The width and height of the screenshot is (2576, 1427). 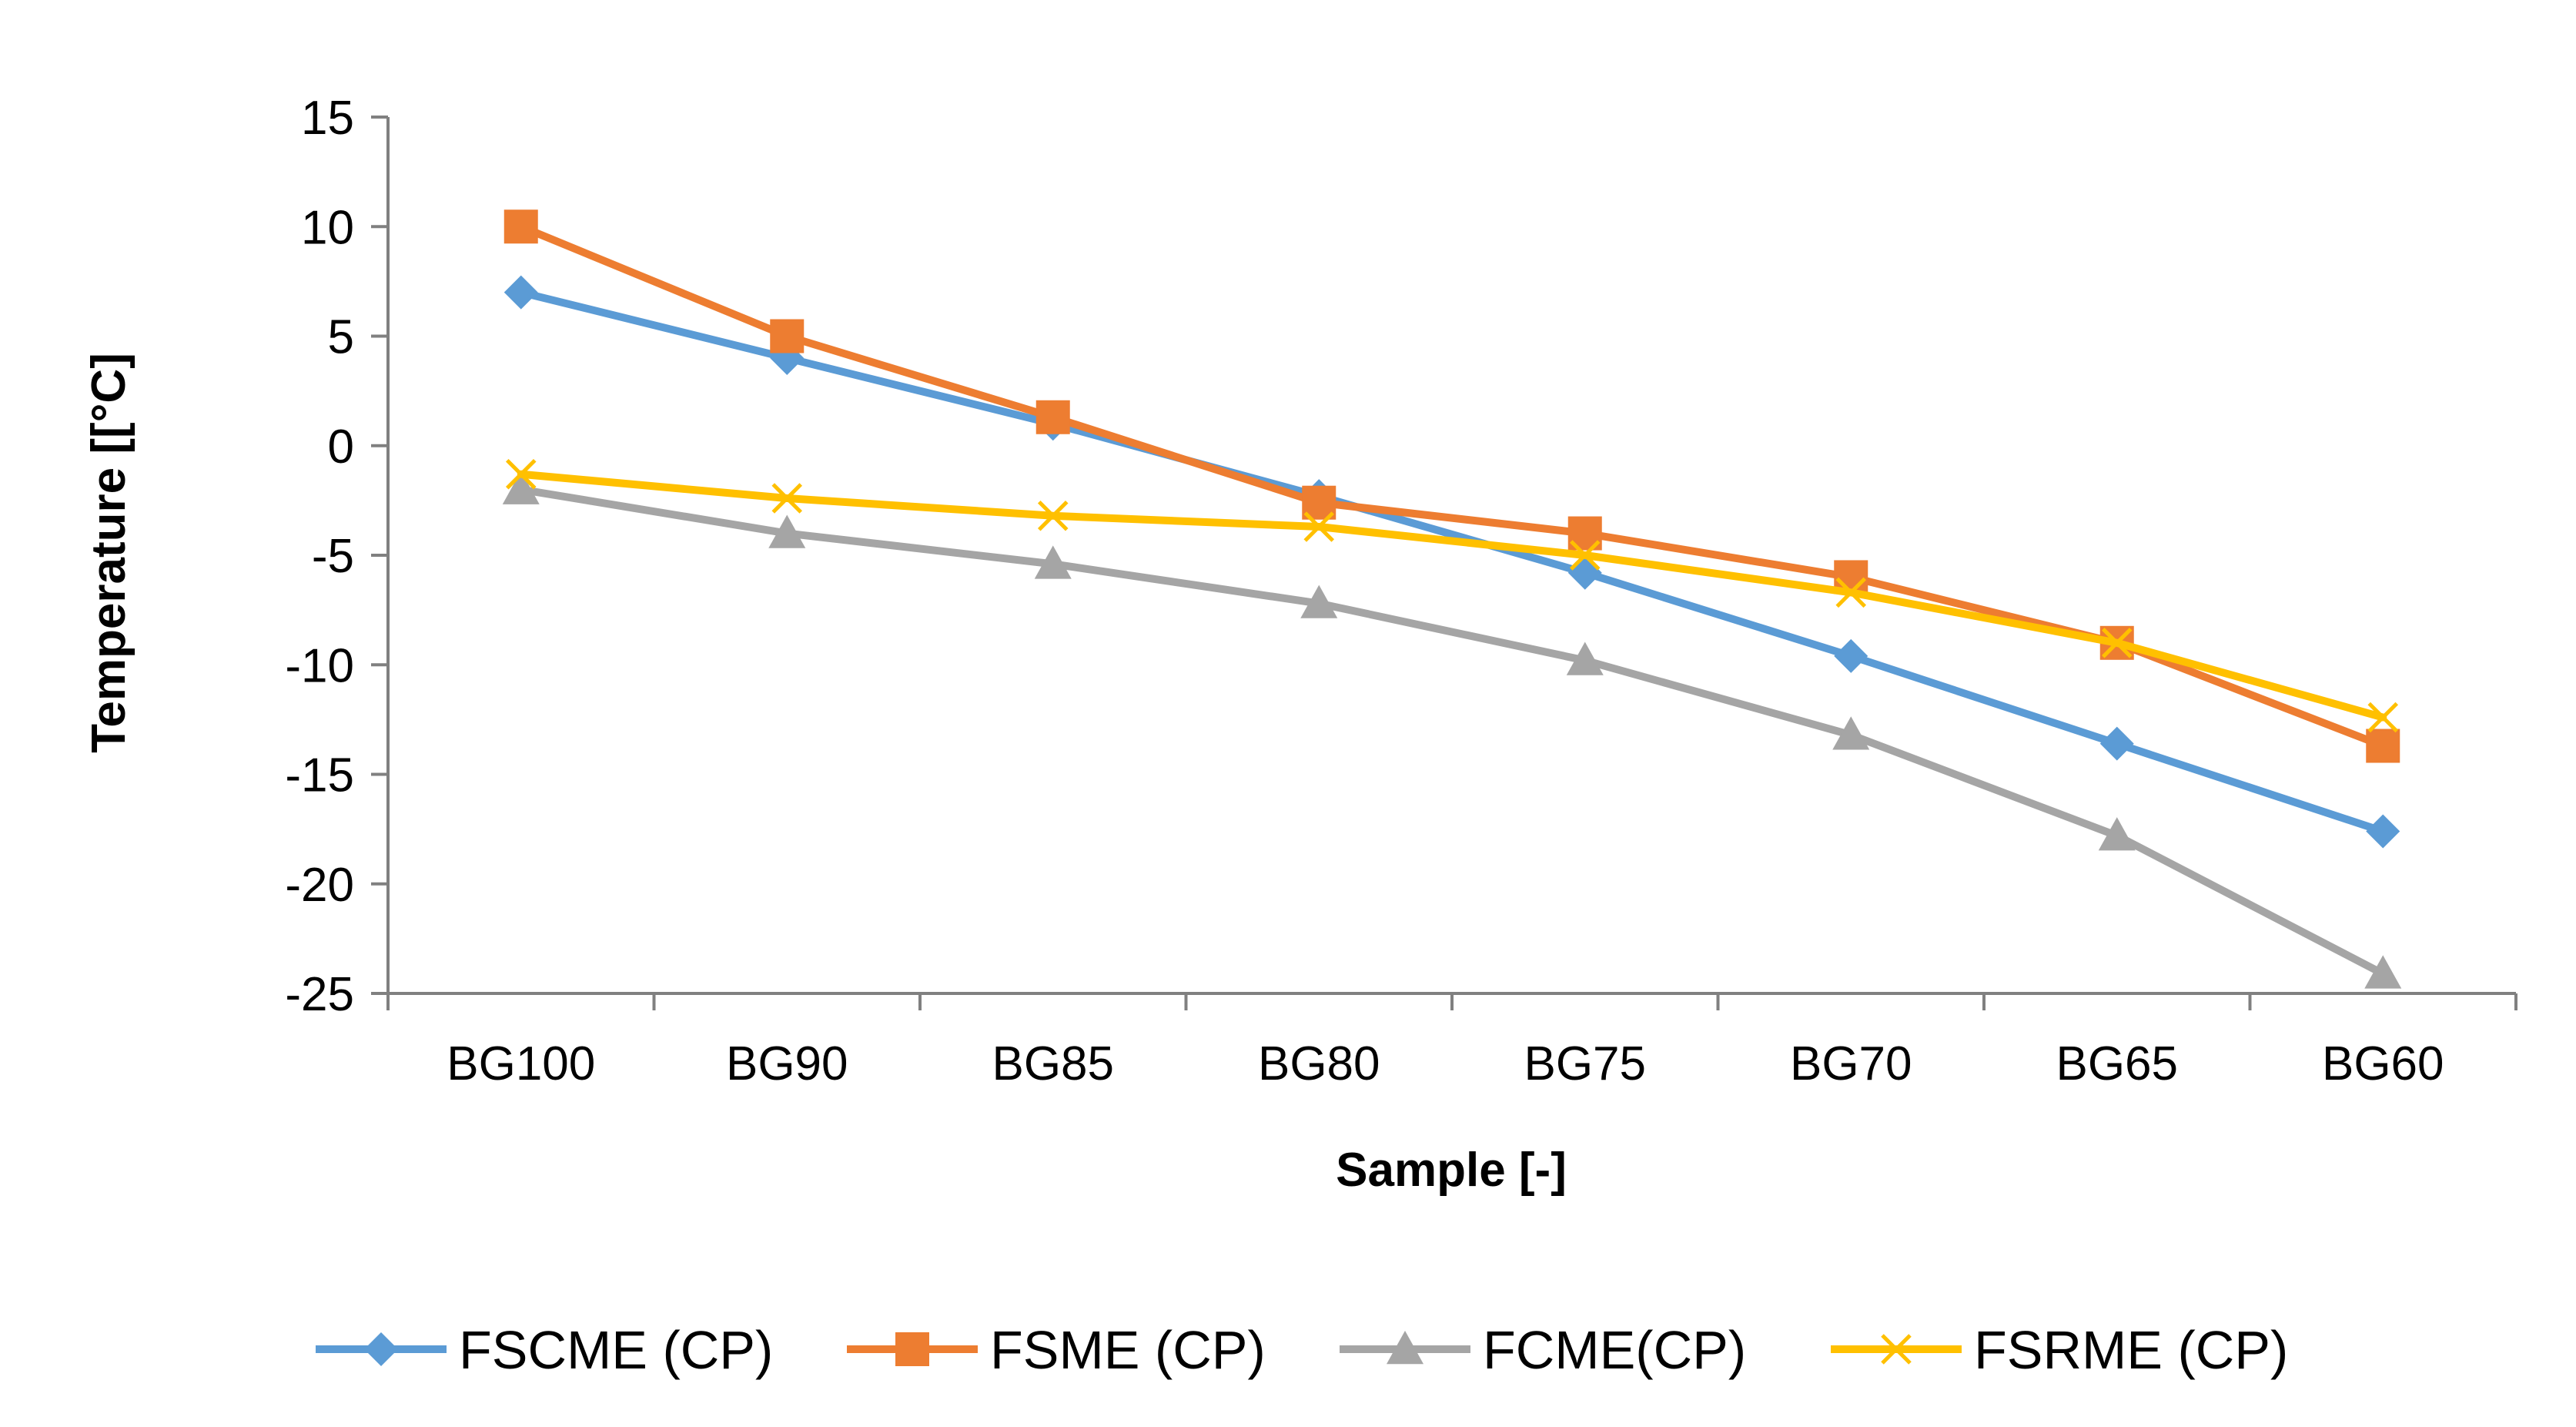 What do you see at coordinates (1451, 1041) in the screenshot?
I see `x-axis-ticks: BG100 BG90 BG85 BG80 BG75 BG70 BG65 BG60` at bounding box center [1451, 1041].